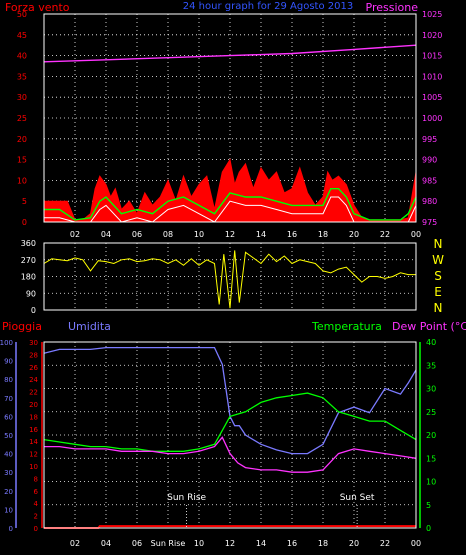  I want to click on temperature-tick-label: 40, so click(431, 342).